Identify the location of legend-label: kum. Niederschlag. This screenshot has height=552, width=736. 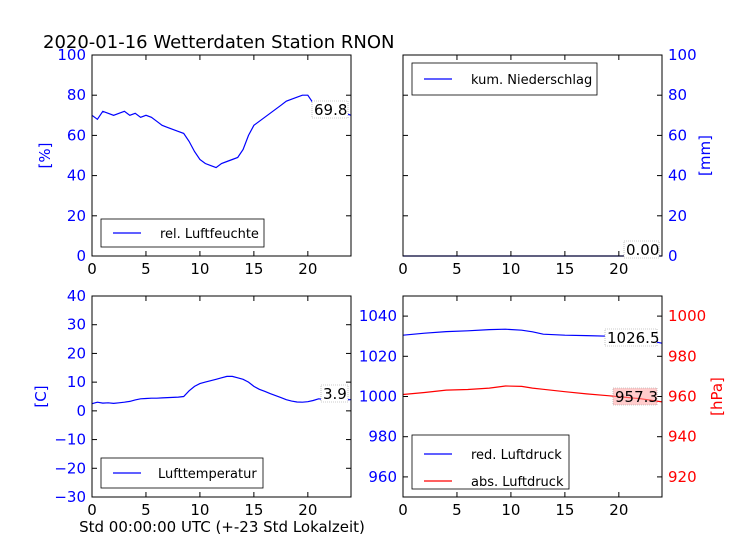
(531, 80).